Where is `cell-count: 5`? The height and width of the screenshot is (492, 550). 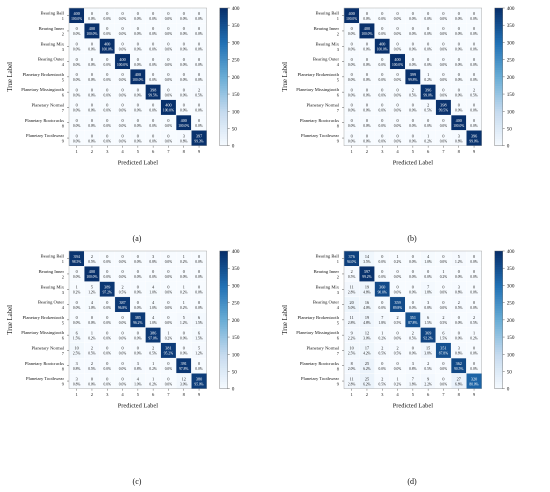
cell-count: 5 is located at coordinates (92, 286).